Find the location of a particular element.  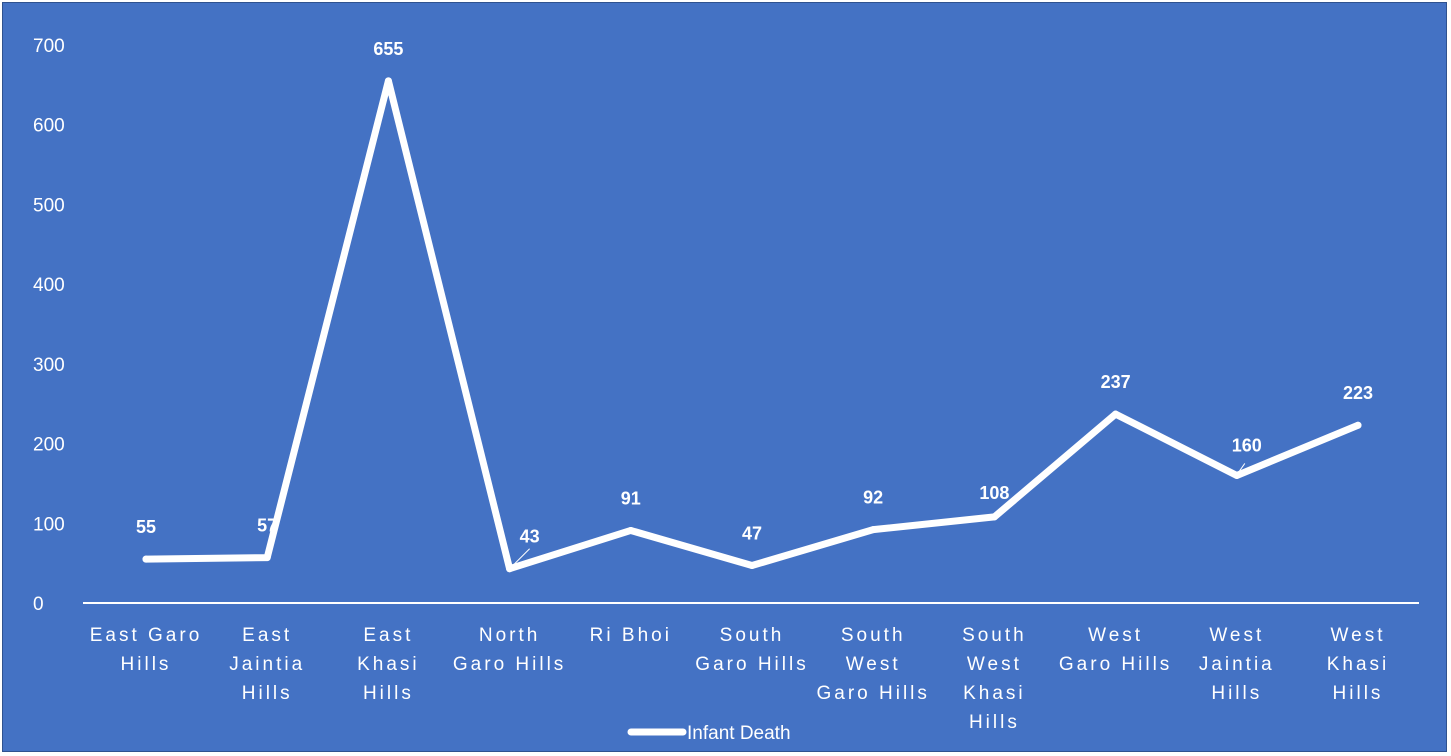

x-tick-label: East Garo is located at coordinates (146, 635).